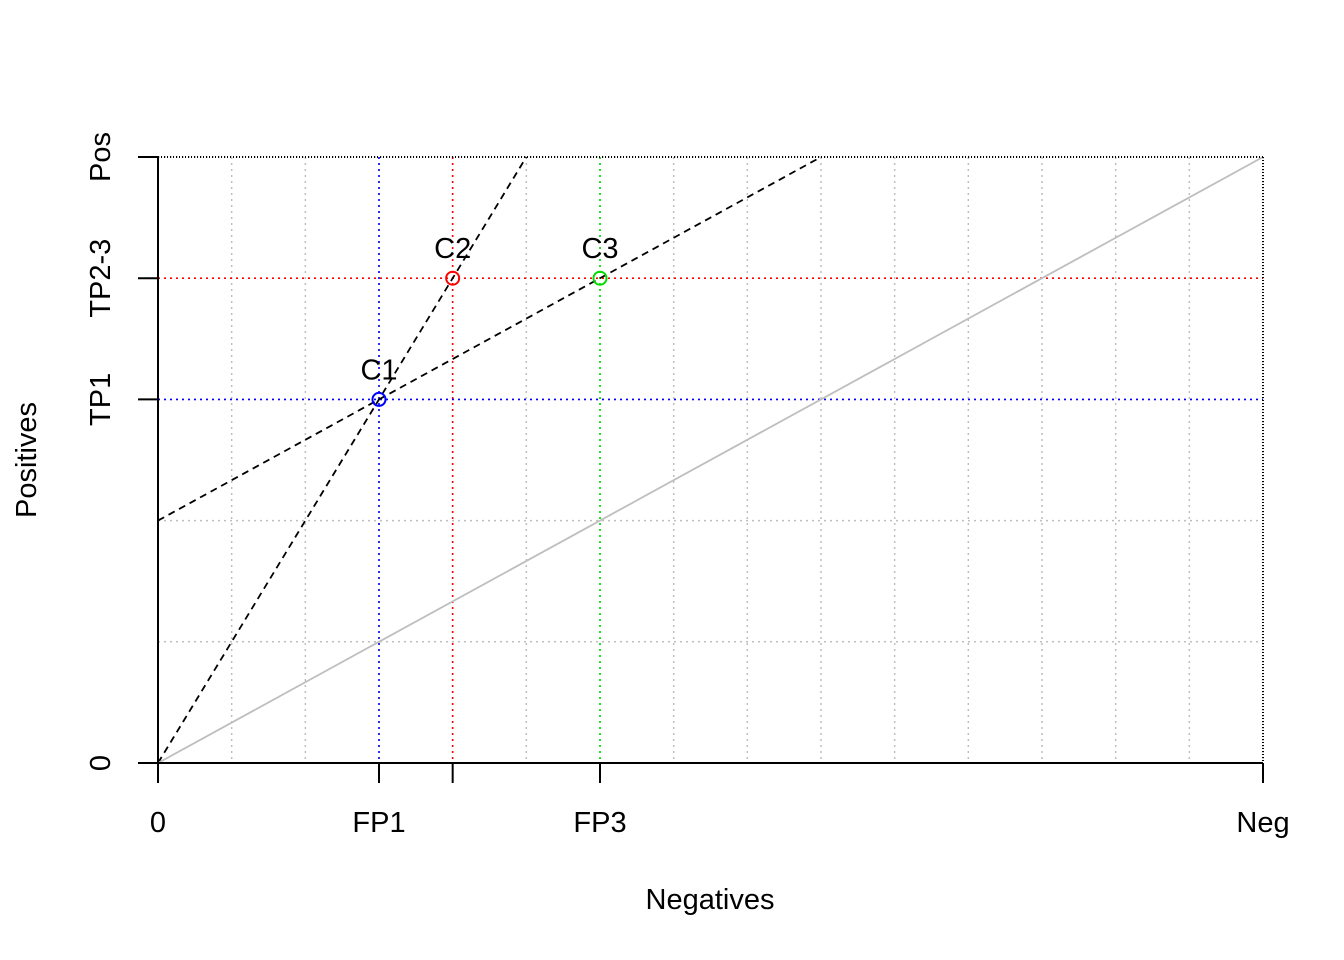  Describe the element at coordinates (101, 399) in the screenshot. I see `y-tick-label: TP1` at that location.